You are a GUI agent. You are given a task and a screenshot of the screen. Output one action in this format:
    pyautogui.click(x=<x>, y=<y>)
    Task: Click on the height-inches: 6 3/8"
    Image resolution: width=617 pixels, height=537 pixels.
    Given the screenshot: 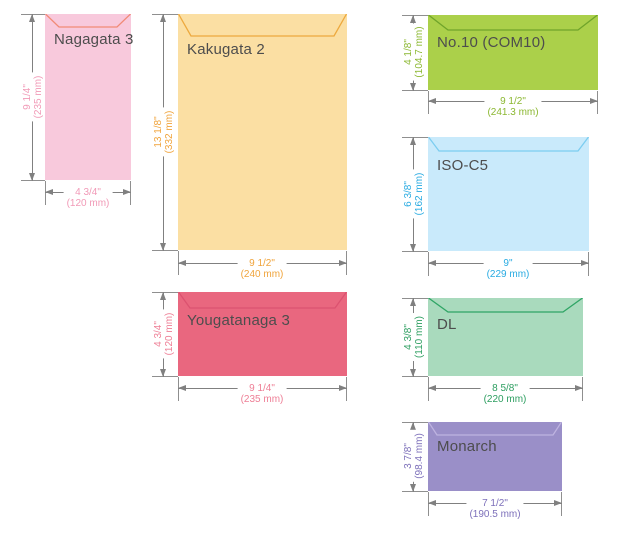 What is the action you would take?
    pyautogui.click(x=408, y=194)
    